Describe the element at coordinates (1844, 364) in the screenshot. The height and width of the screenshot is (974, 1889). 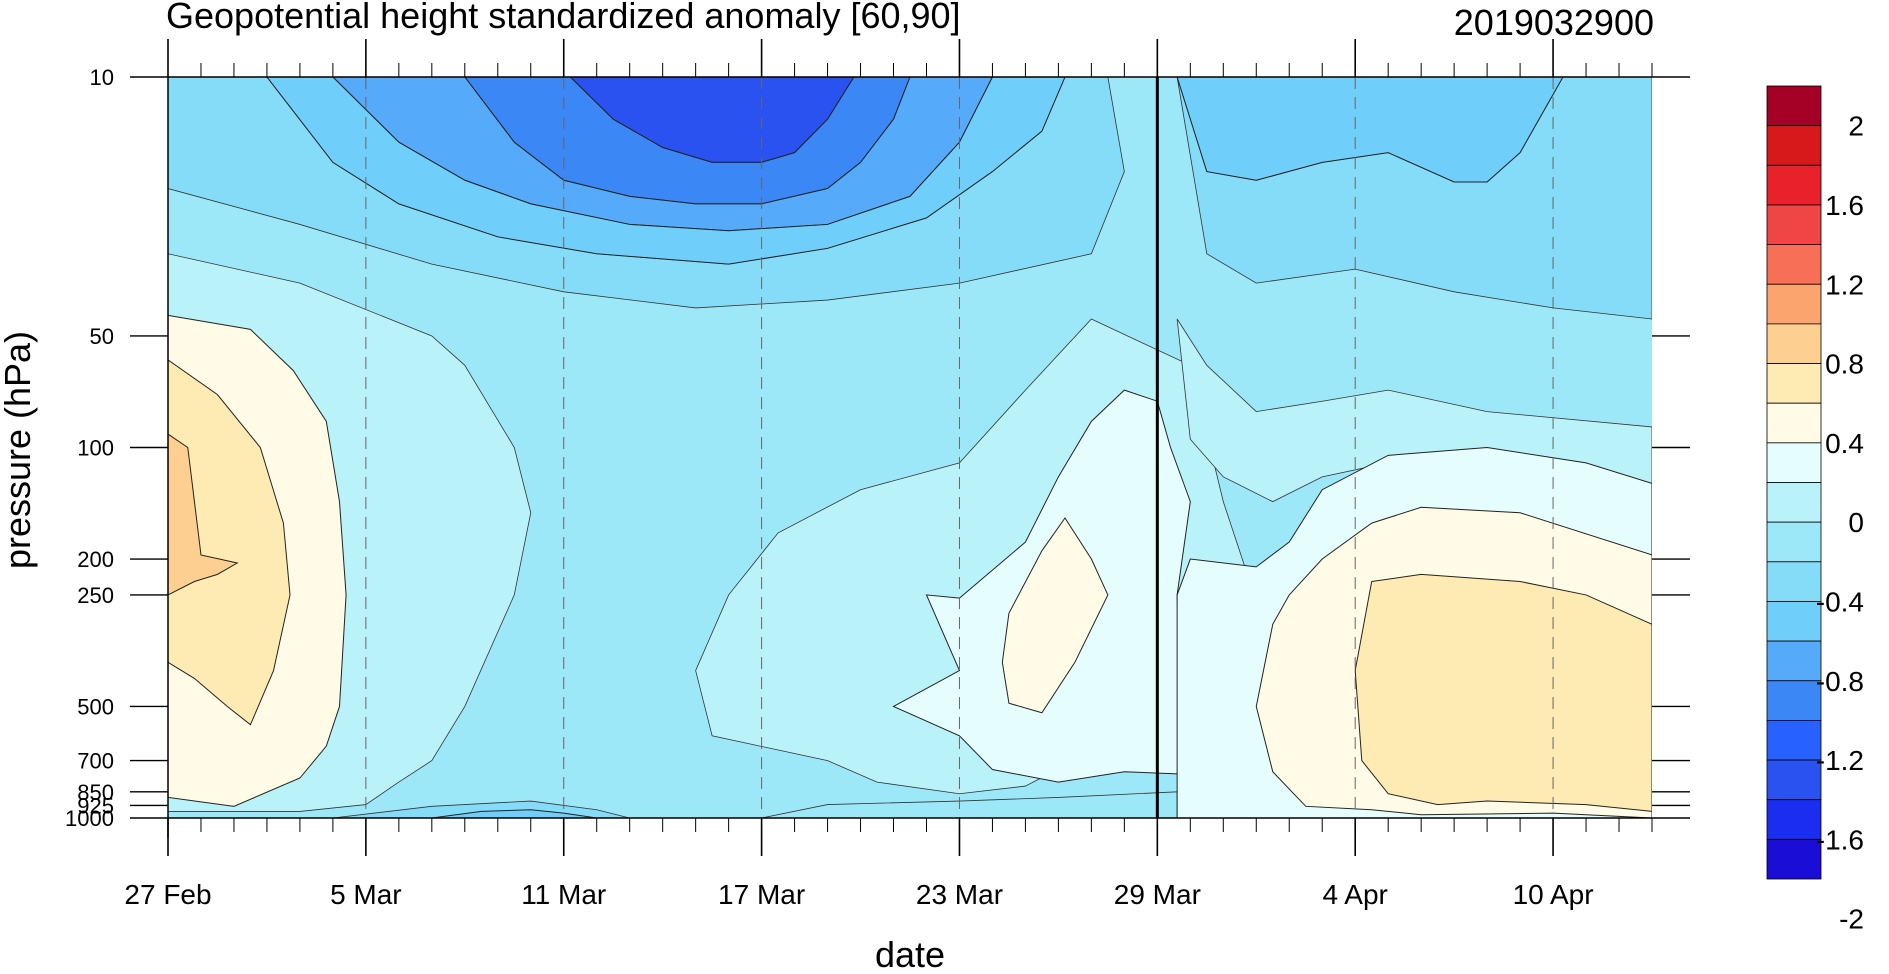
I see `colorbar-label-3: 0.8` at that location.